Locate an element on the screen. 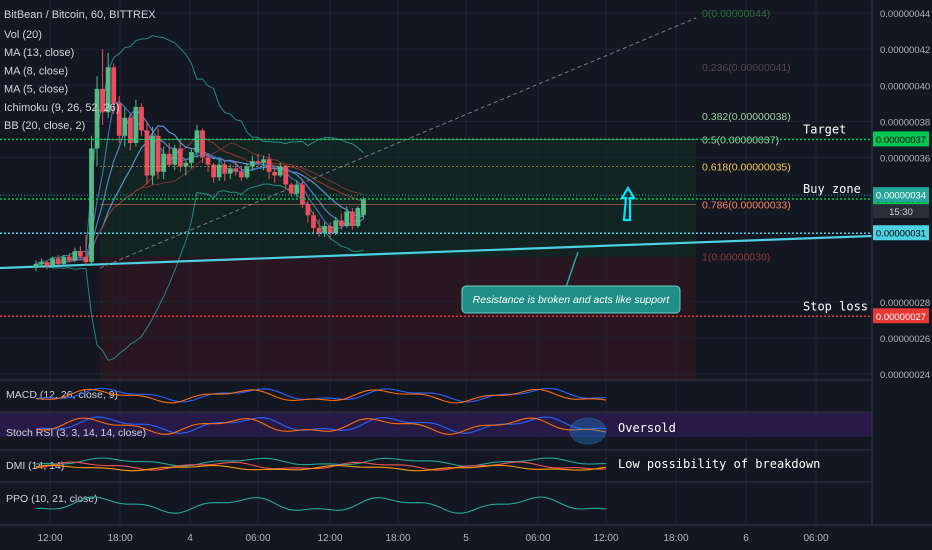 This screenshot has height=550, width=932. fib-label: 0.5(0.00000037) is located at coordinates (740, 140).